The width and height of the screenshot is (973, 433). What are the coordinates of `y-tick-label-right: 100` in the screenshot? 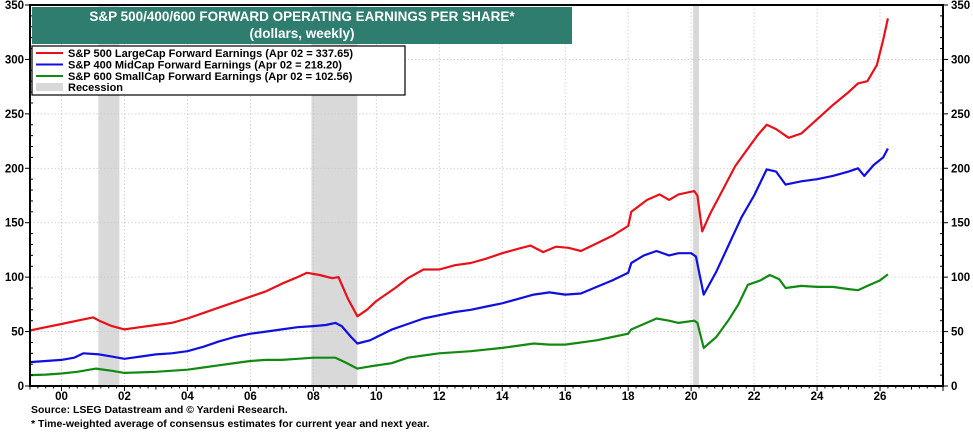 It's located at (960, 278).